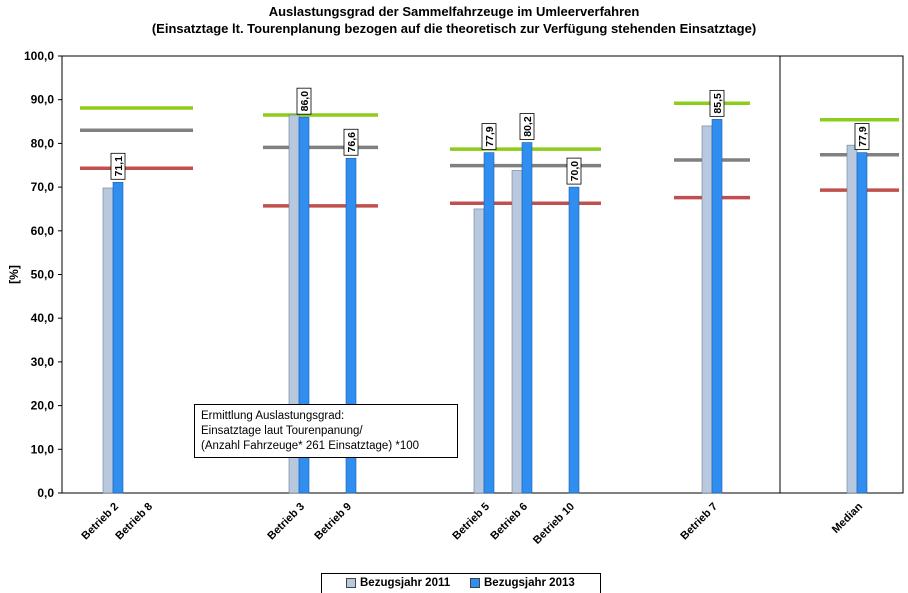 This screenshot has width=908, height=593. What do you see at coordinates (14, 274) in the screenshot?
I see `y-axis-label: [%]` at bounding box center [14, 274].